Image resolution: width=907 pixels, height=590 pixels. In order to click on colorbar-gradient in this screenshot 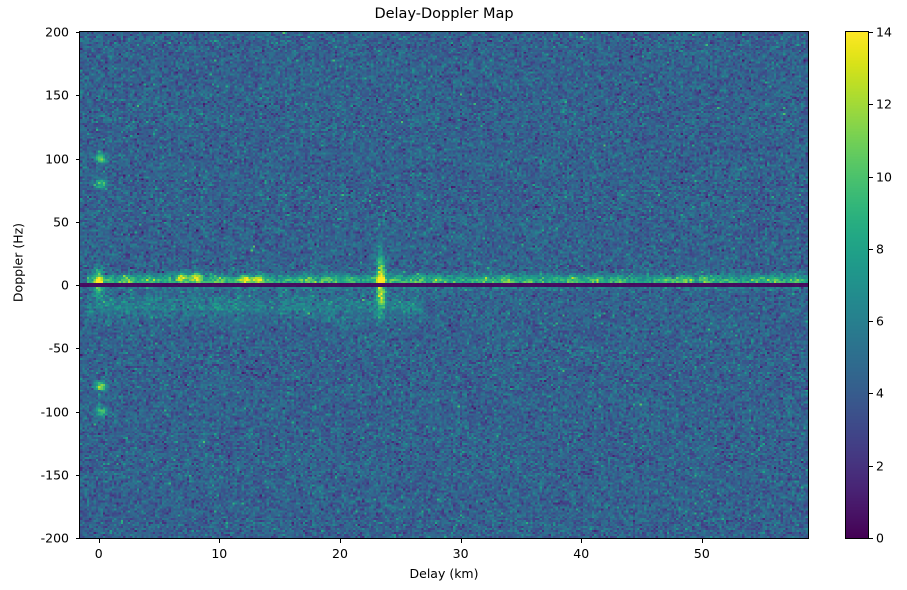, I will do `click(857, 285)`.